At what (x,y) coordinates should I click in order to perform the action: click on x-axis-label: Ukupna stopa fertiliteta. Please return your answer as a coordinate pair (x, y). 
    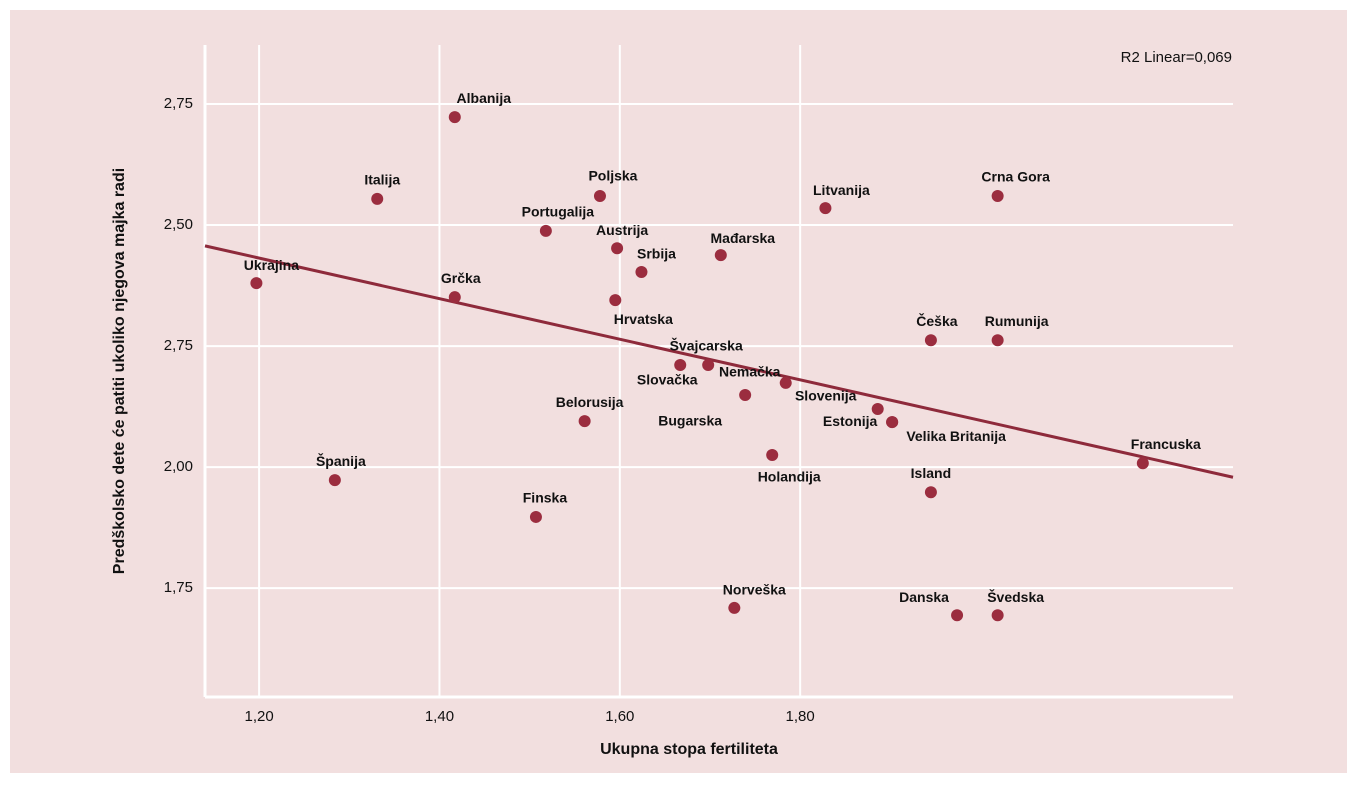
    Looking at the image, I should click on (689, 749).